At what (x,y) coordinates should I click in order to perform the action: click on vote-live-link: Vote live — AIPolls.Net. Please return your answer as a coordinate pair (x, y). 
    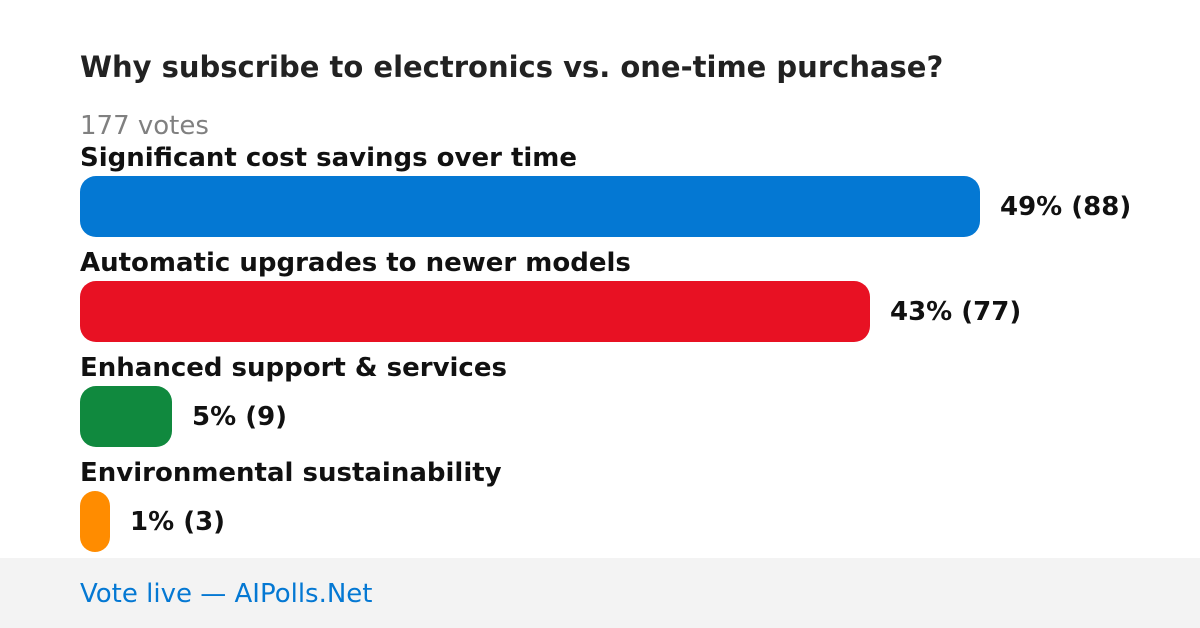
    Looking at the image, I should click on (226, 594).